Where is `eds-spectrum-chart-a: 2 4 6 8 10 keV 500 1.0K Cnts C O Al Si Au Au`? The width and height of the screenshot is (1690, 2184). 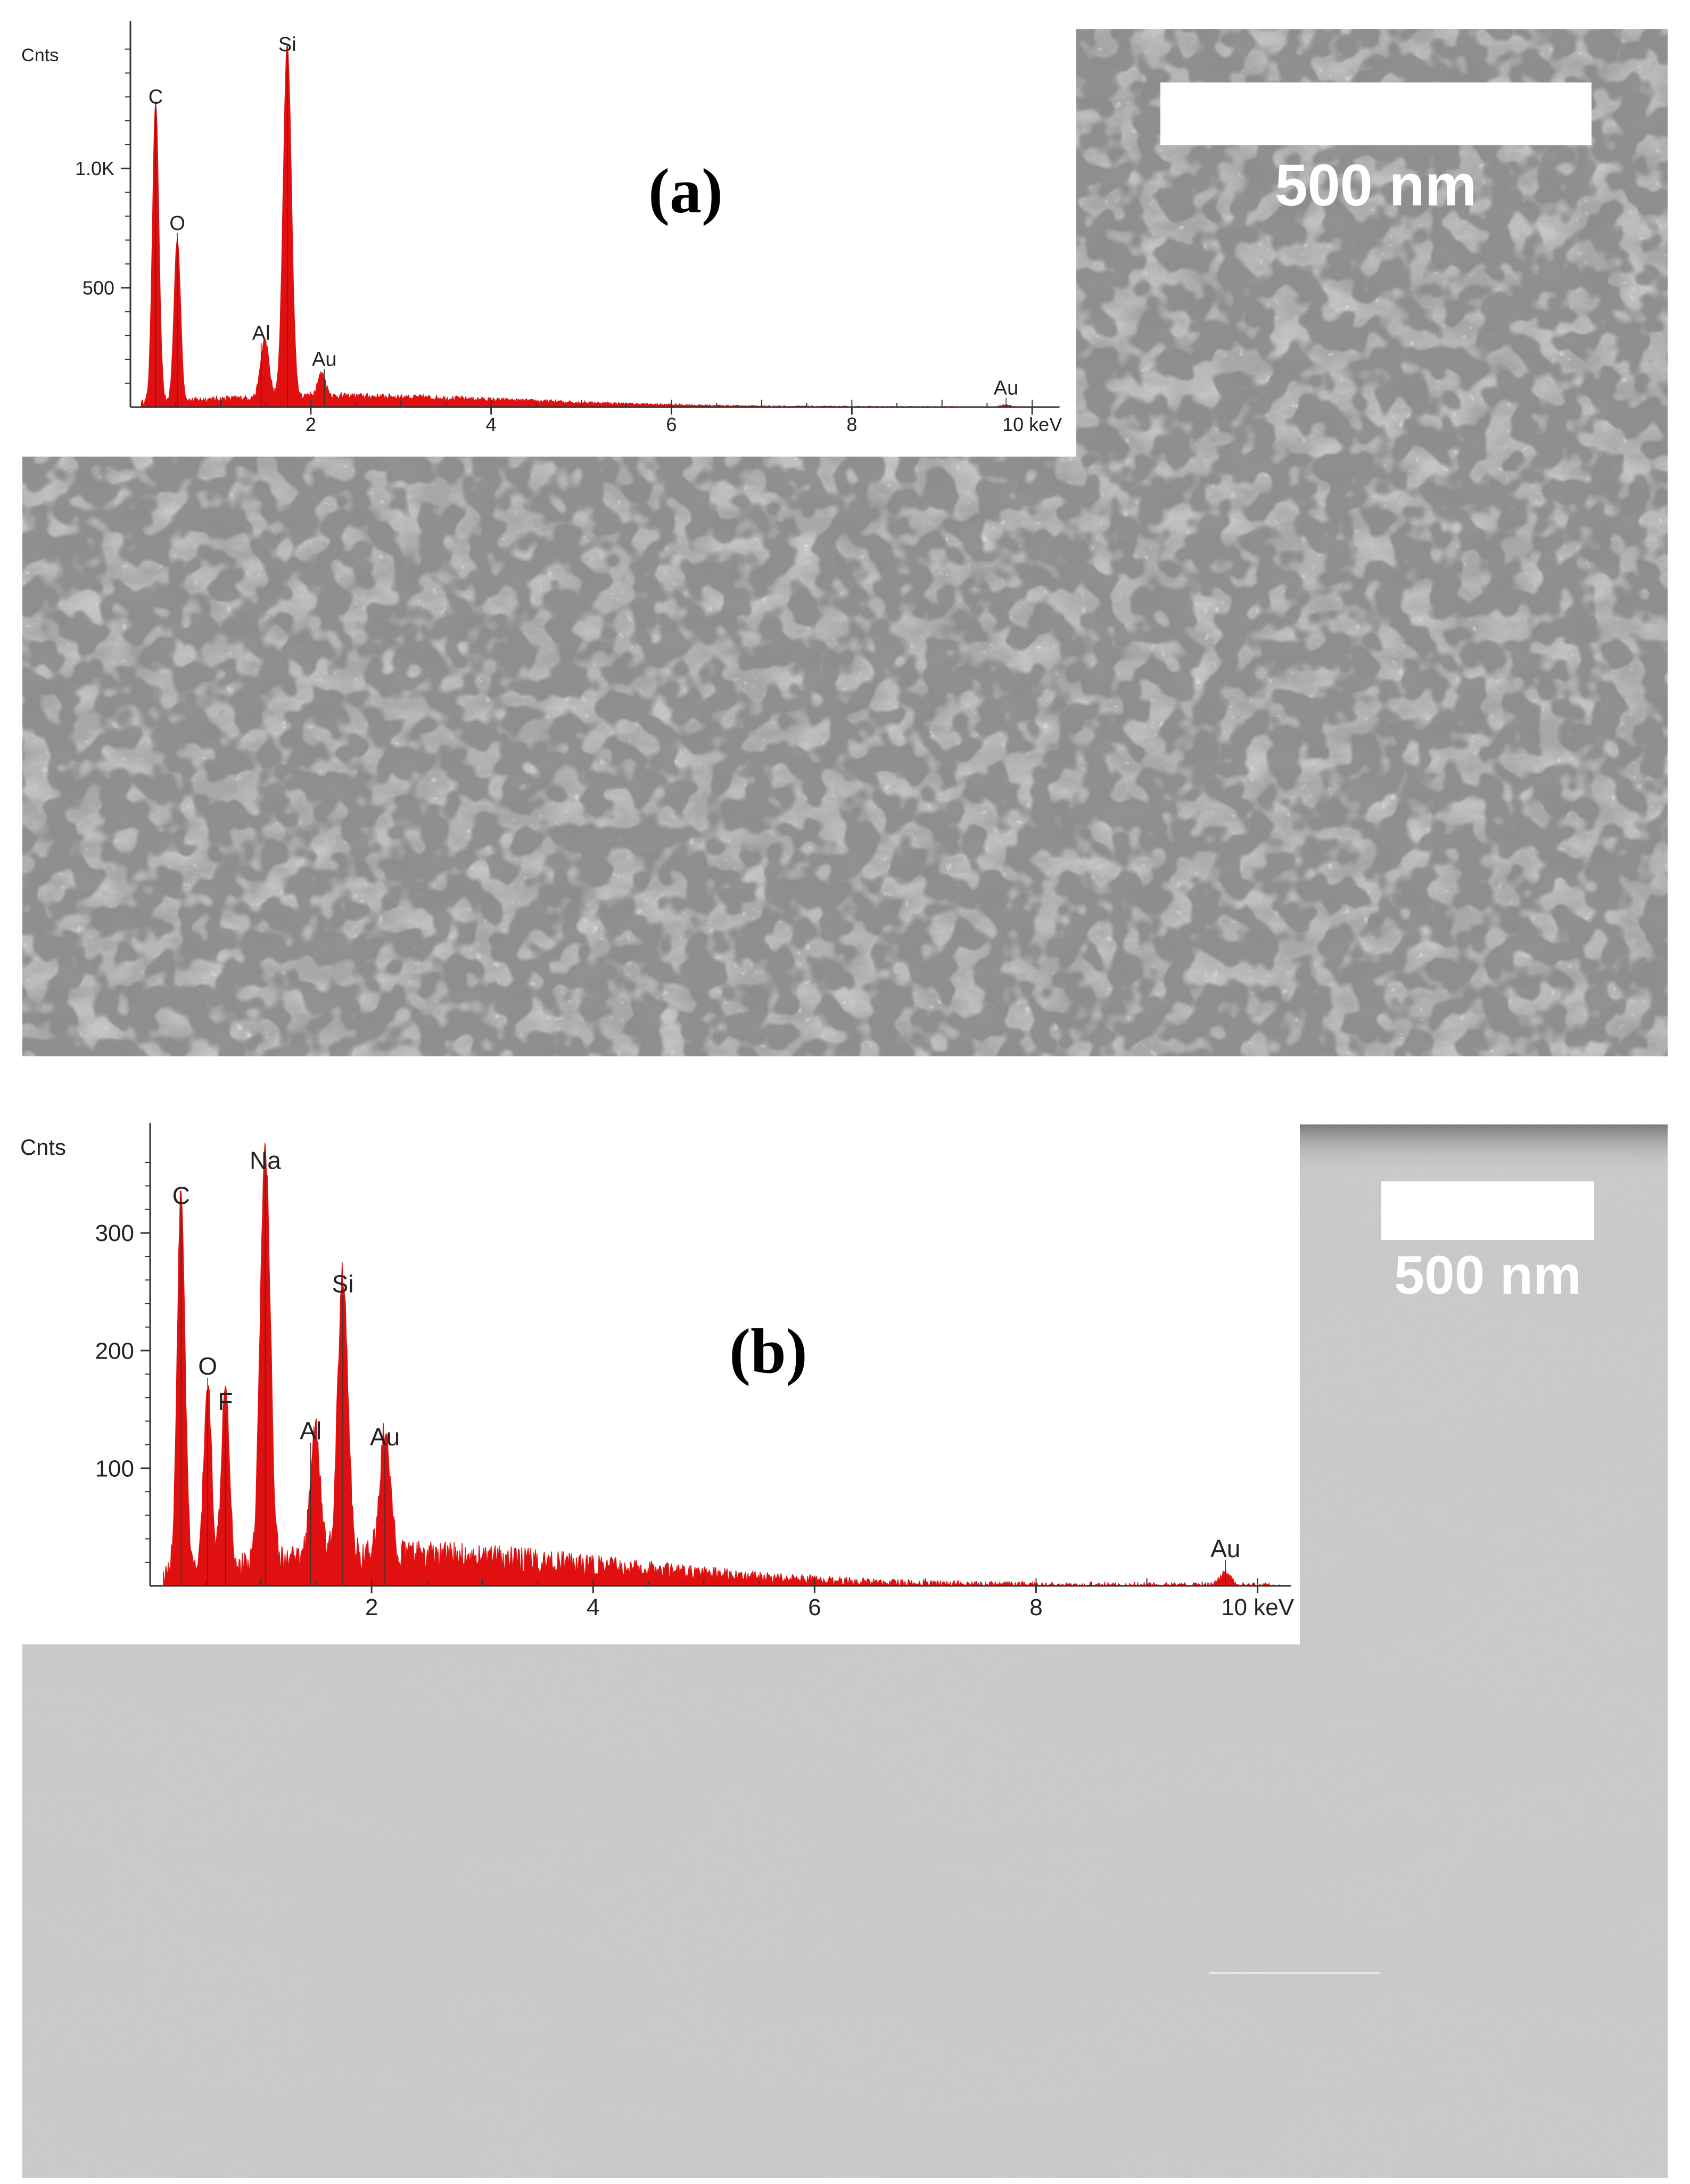 eds-spectrum-chart-a: 2 4 6 8 10 keV 500 1.0K Cnts C O Al Si Au Au is located at coordinates (541, 228).